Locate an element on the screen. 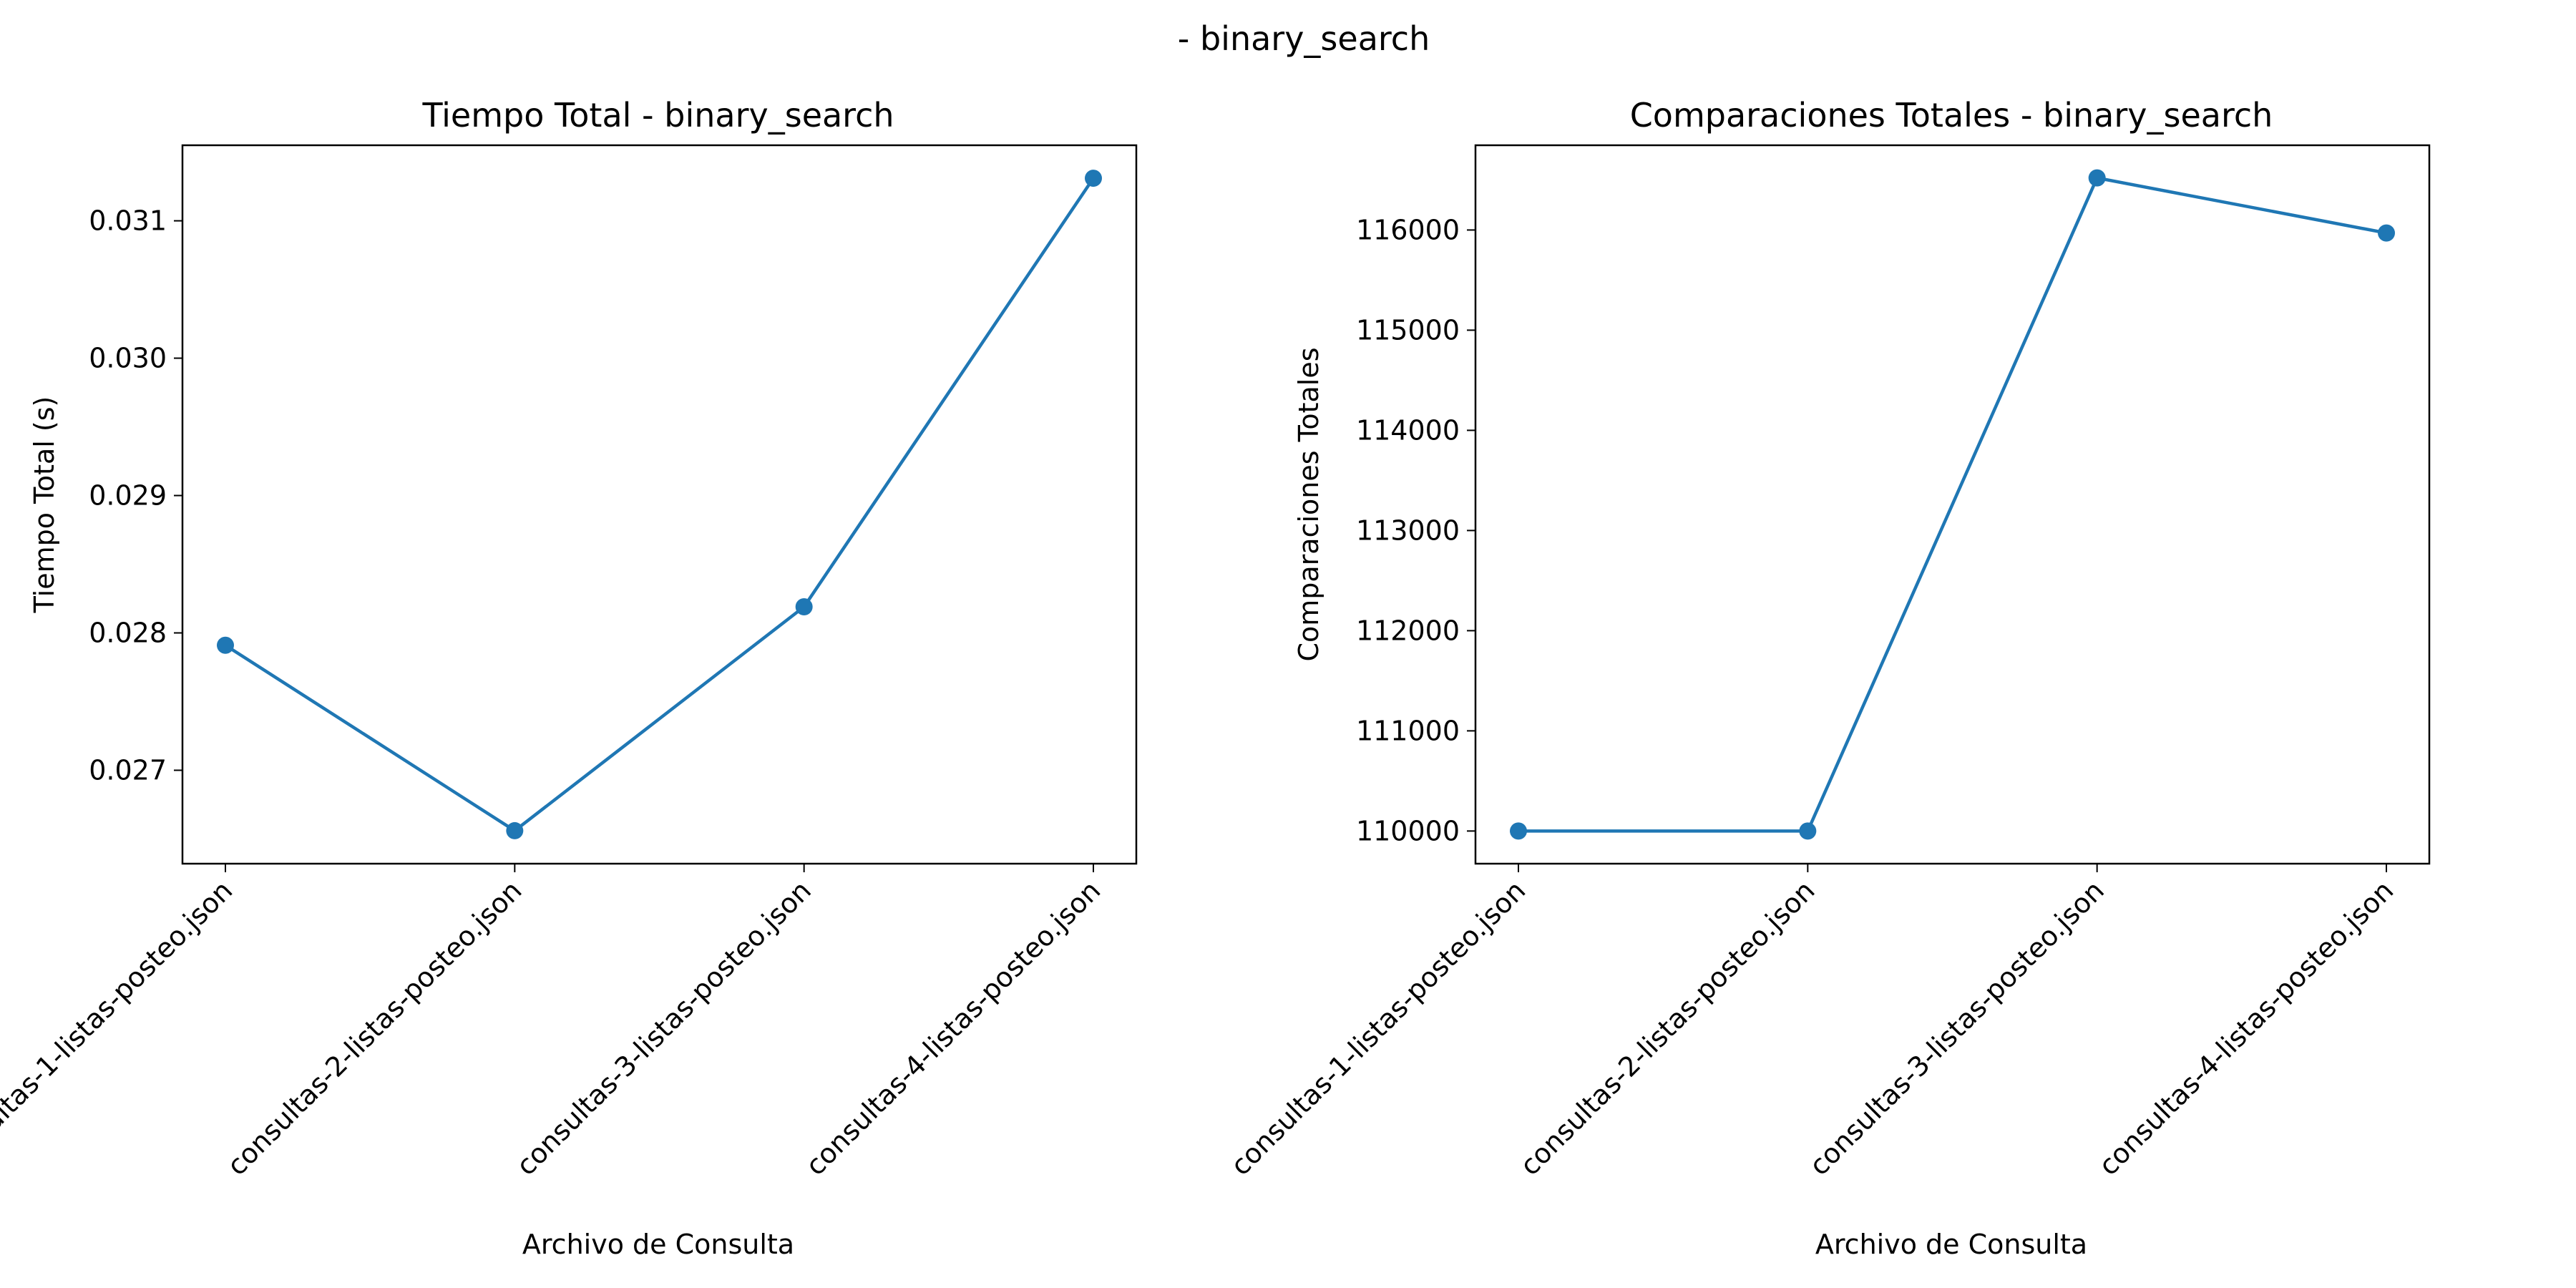 The width and height of the screenshot is (2576, 1288). comparisons-chart-ytick-label: 114000 is located at coordinates (1408, 430).